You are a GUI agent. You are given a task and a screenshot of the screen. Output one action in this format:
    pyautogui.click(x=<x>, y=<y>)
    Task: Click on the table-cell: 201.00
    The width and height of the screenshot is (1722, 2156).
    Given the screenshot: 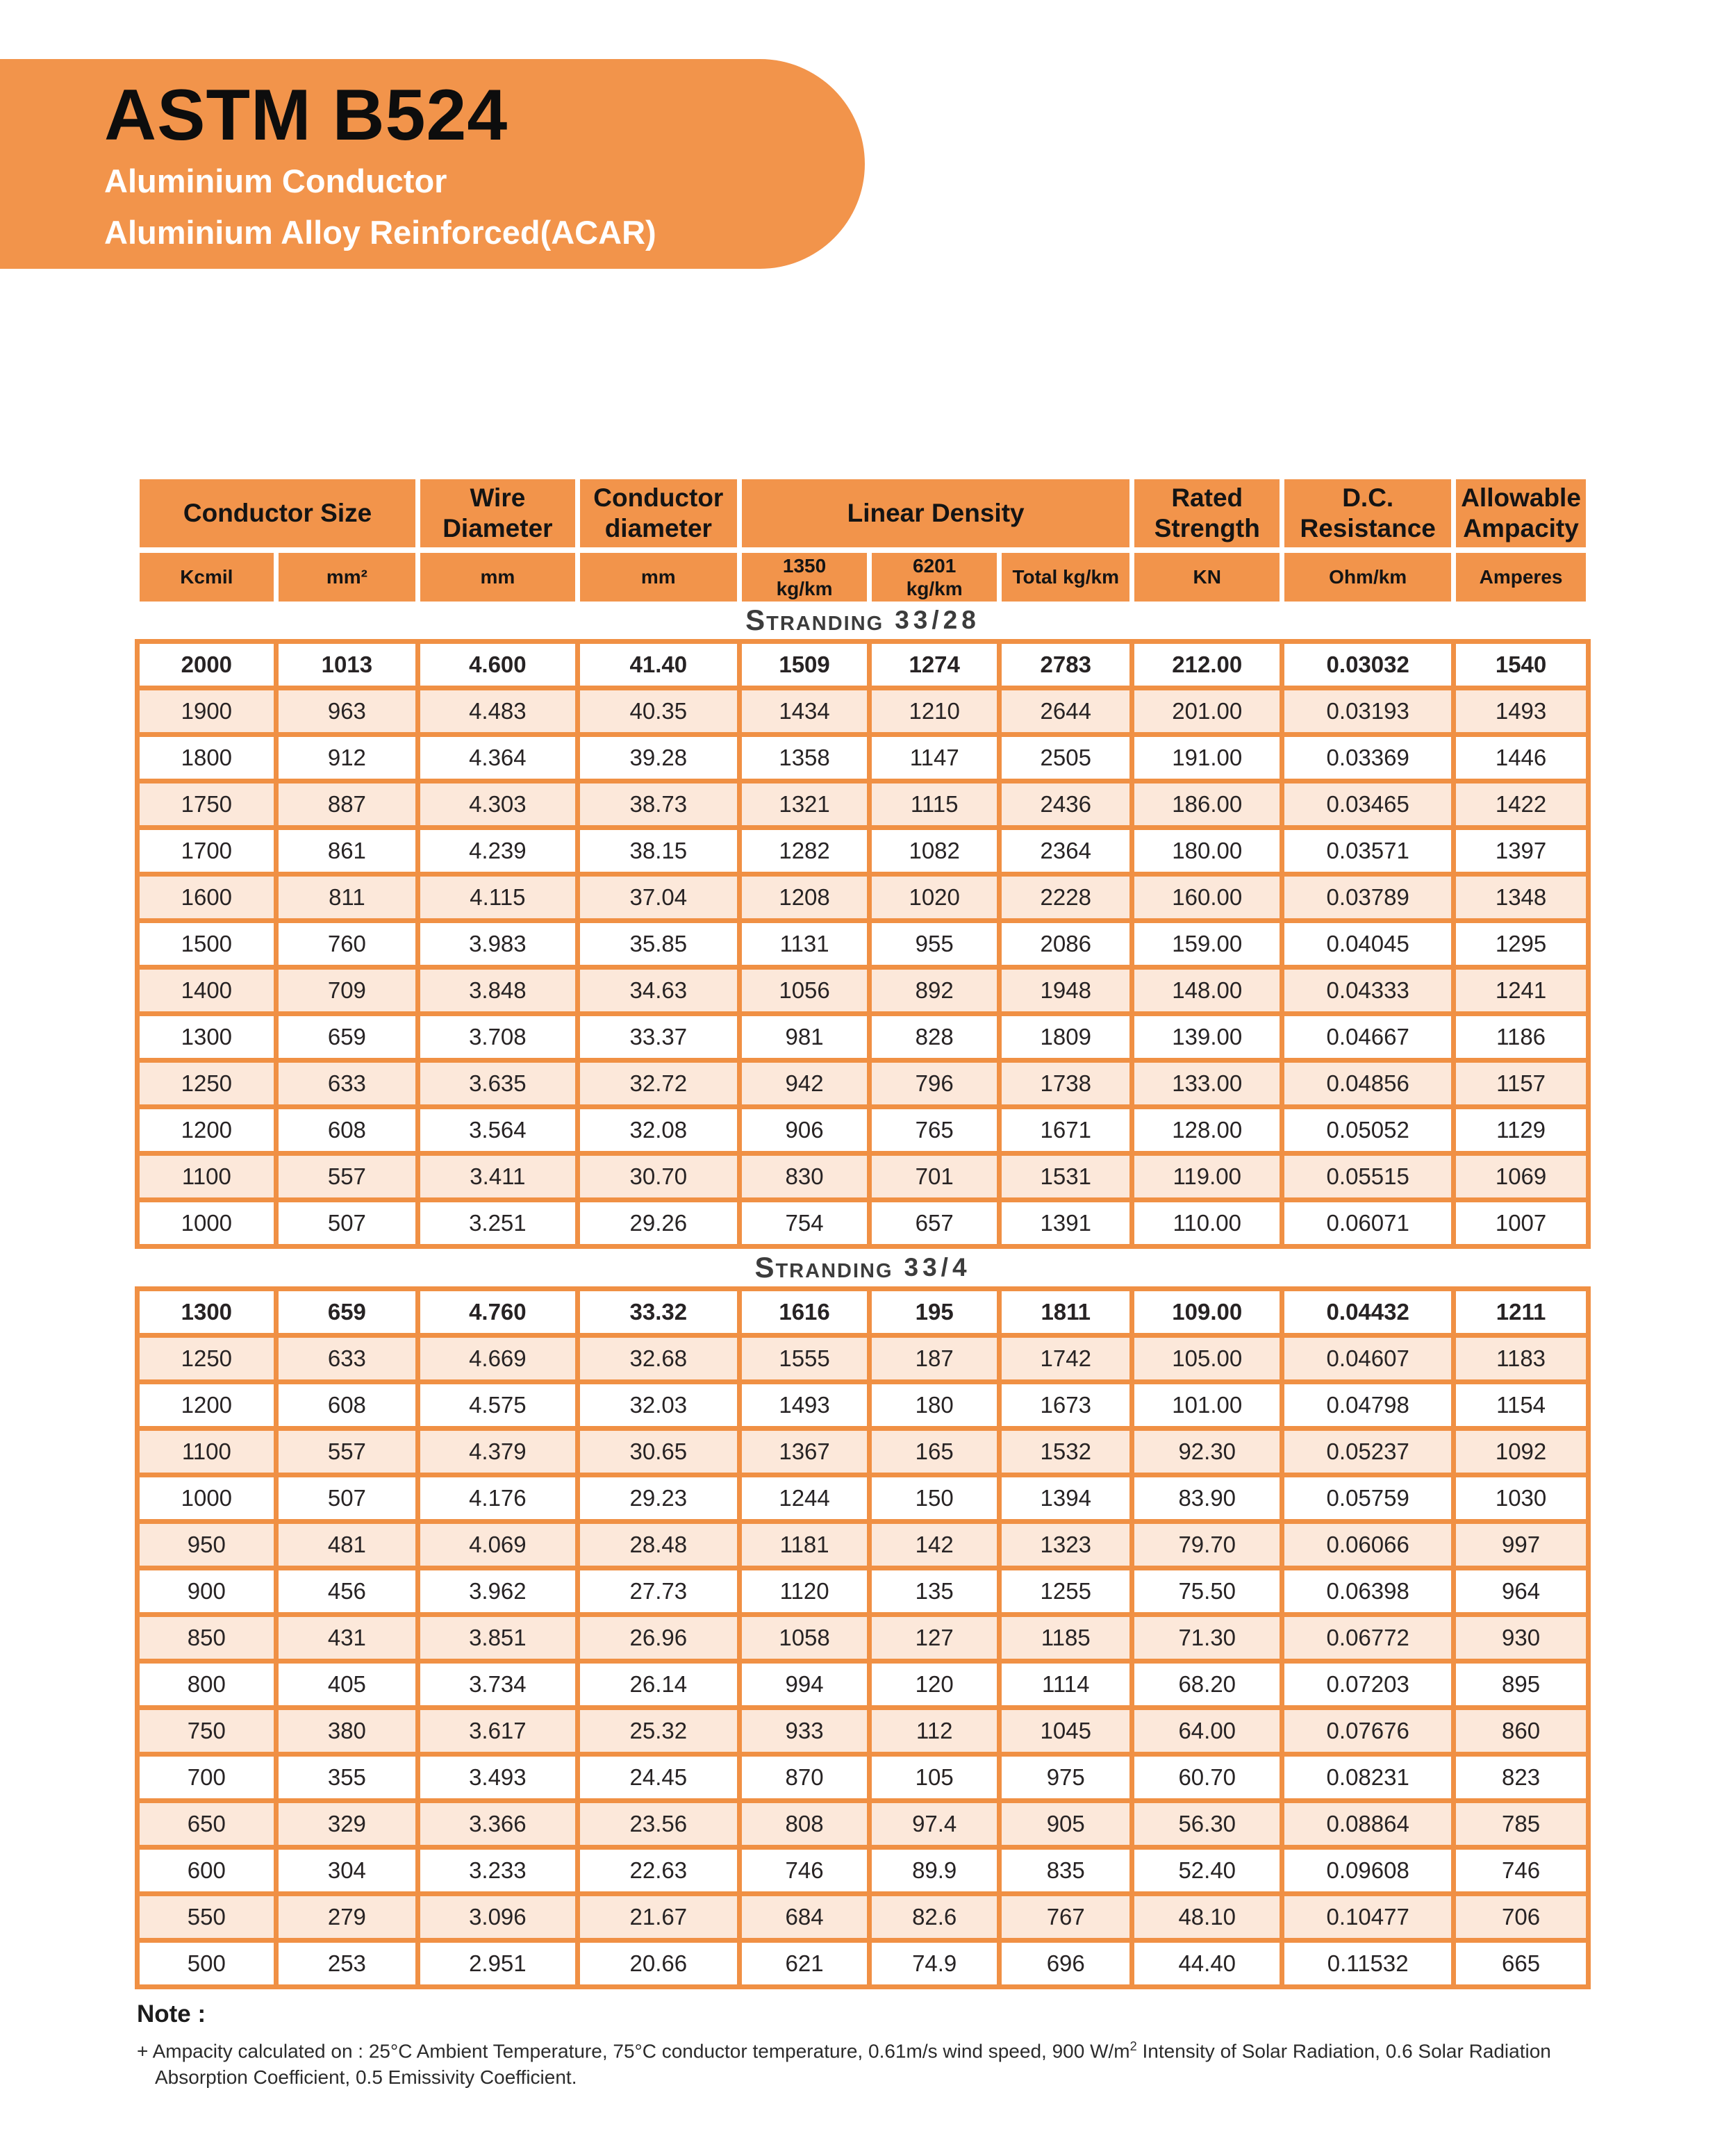 What is the action you would take?
    pyautogui.click(x=1207, y=711)
    